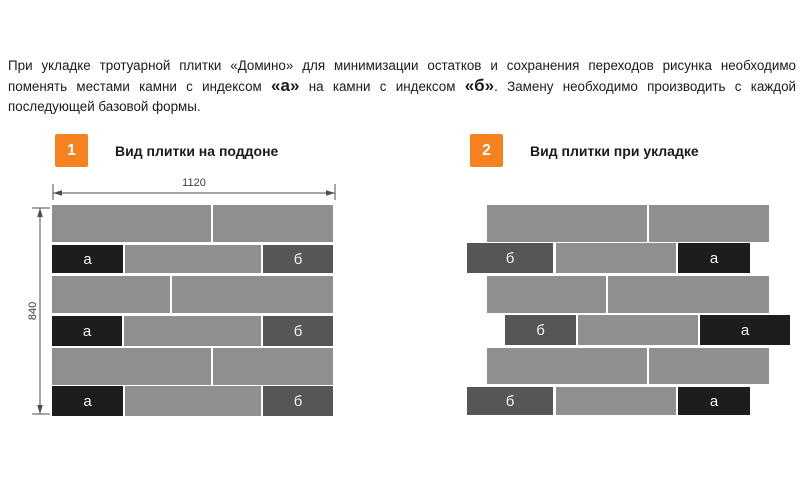 Image resolution: width=800 pixels, height=496 pixels. What do you see at coordinates (382, 86) in the screenshot?
I see `text-segment: на камни с индексом` at bounding box center [382, 86].